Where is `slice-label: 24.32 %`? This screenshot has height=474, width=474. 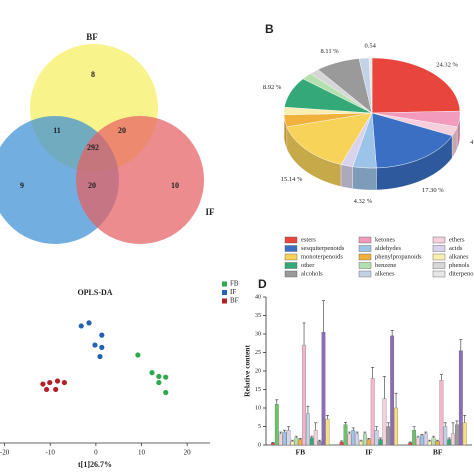
slice-label: 24.32 % is located at coordinates (447, 64).